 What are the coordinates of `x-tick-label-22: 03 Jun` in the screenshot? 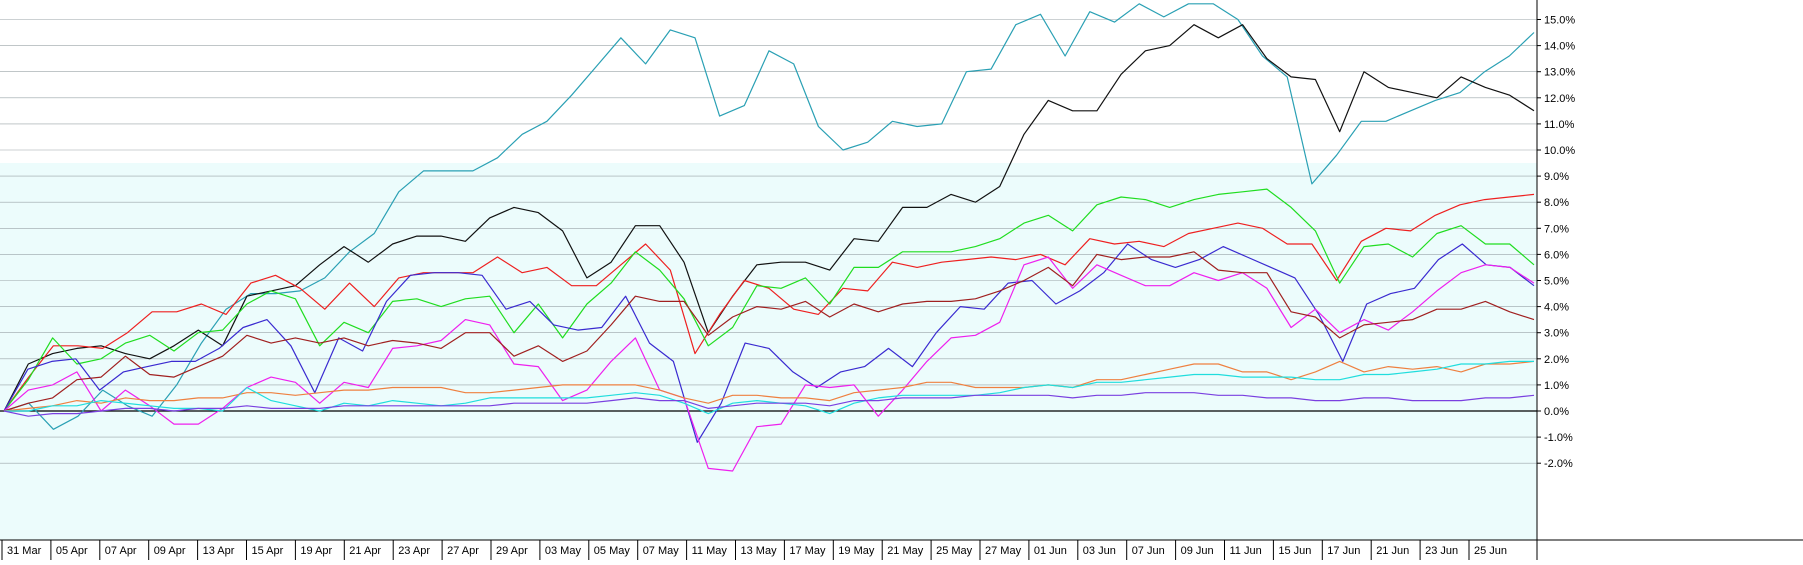 It's located at (1099, 551).